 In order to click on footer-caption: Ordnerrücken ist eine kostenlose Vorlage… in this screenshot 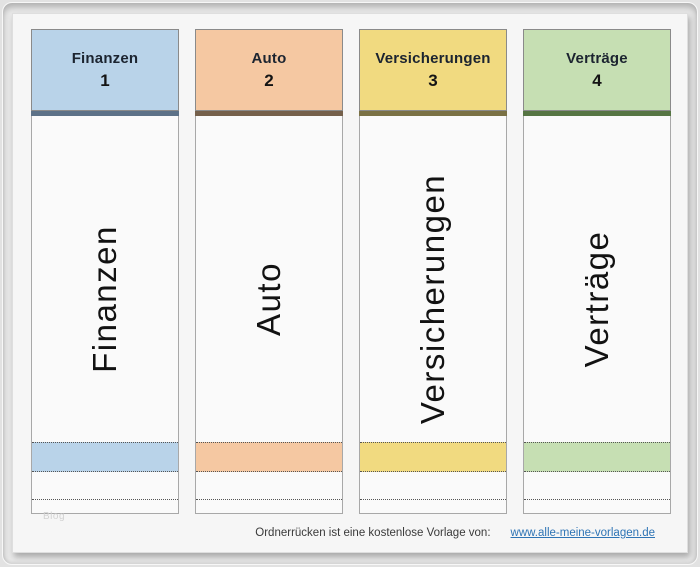, I will do `click(373, 533)`.